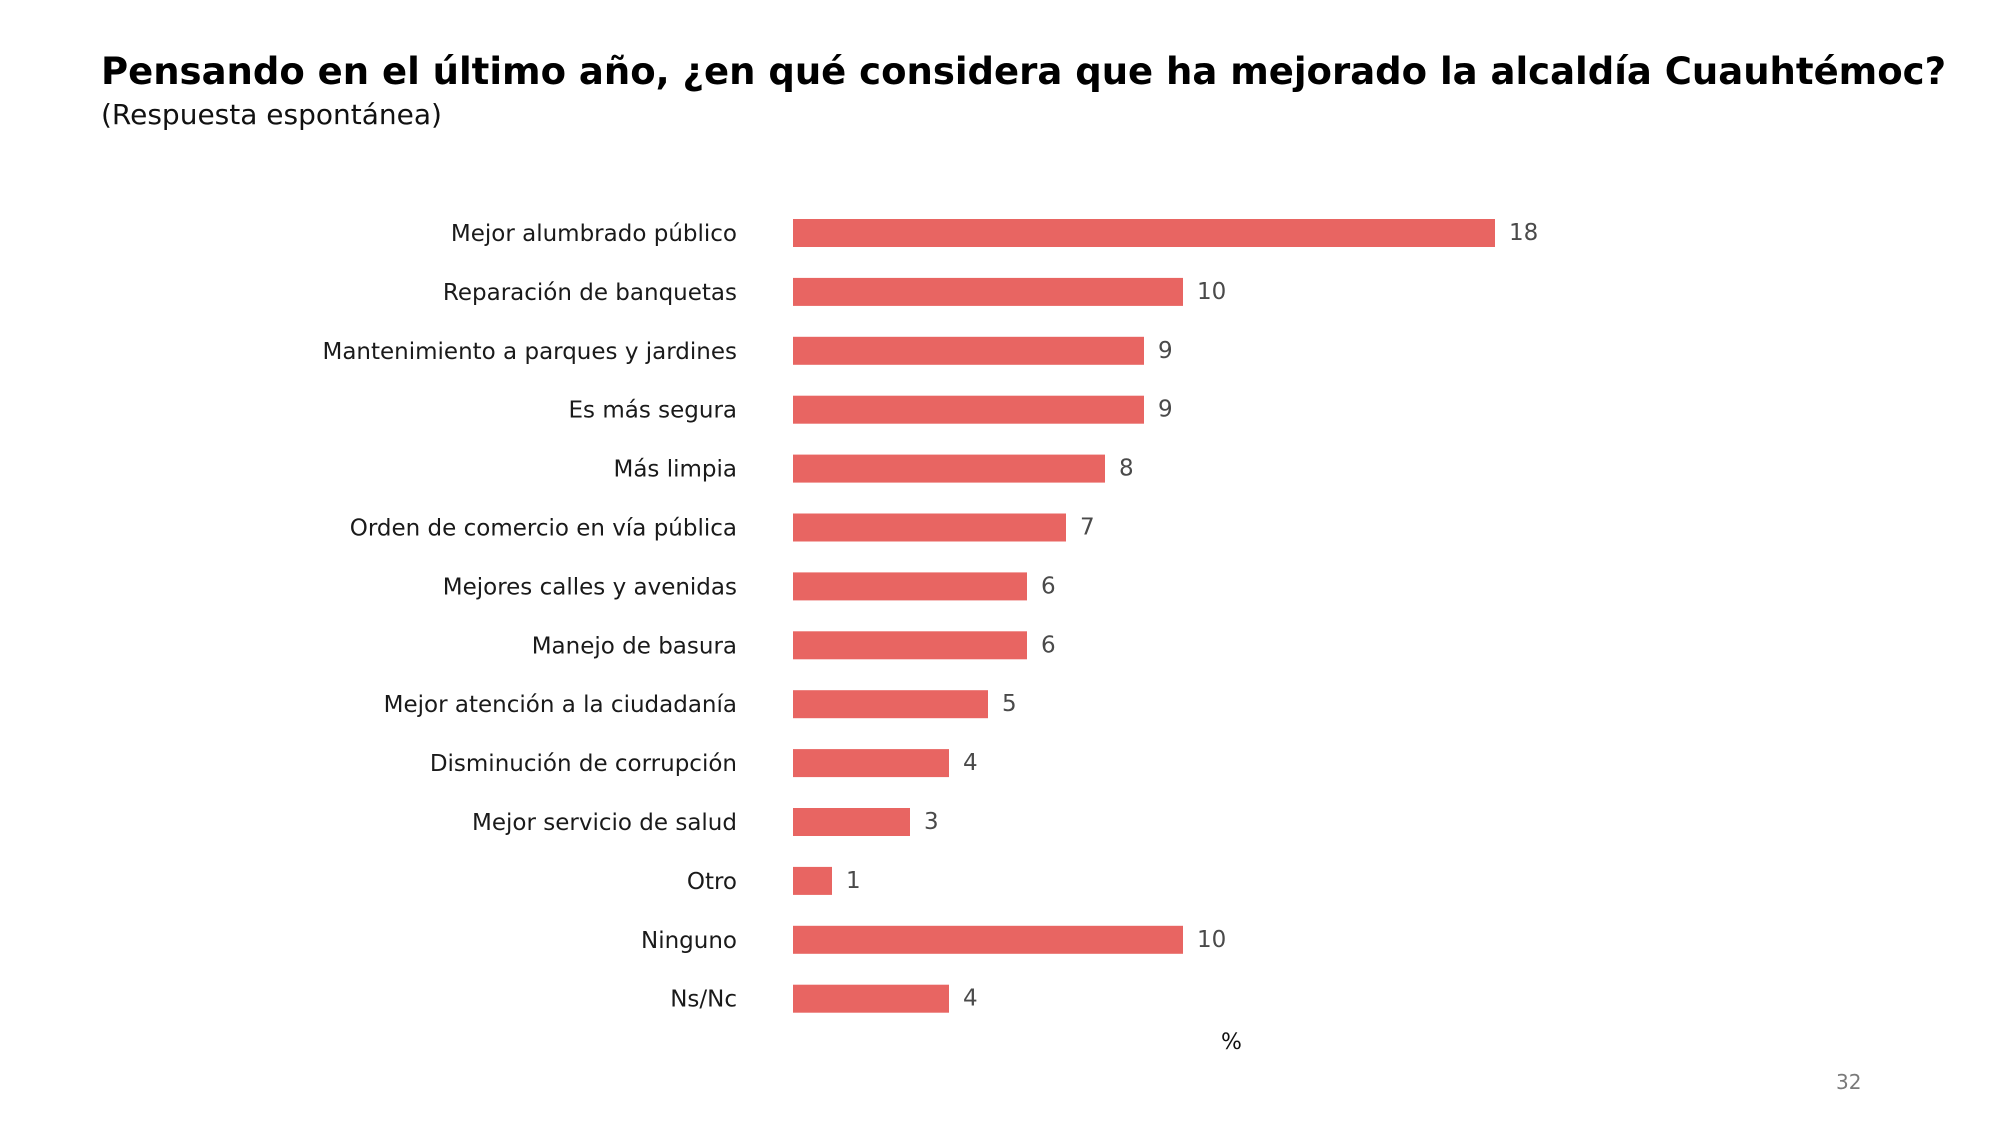 The height and width of the screenshot is (1125, 2000). Describe the element at coordinates (675, 470) in the screenshot. I see `category-label: Más limpia` at that location.